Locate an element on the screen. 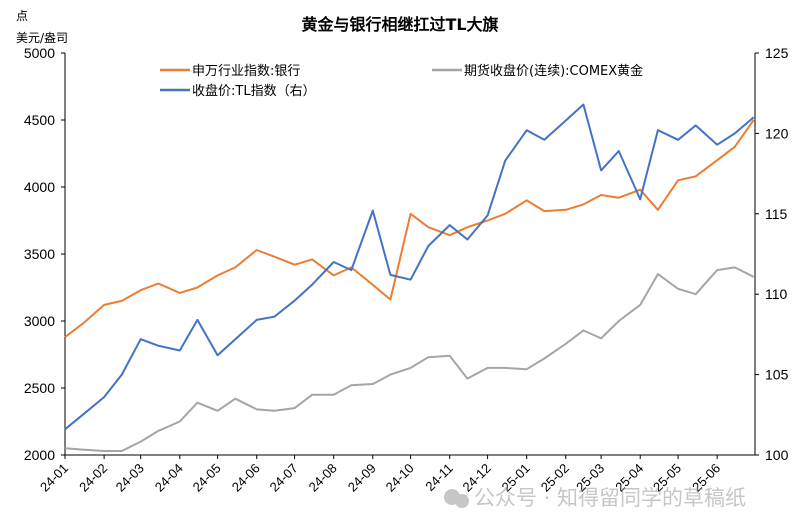 The height and width of the screenshot is (530, 800). left-axis-unit-2: 美元/盎司 is located at coordinates (42, 38).